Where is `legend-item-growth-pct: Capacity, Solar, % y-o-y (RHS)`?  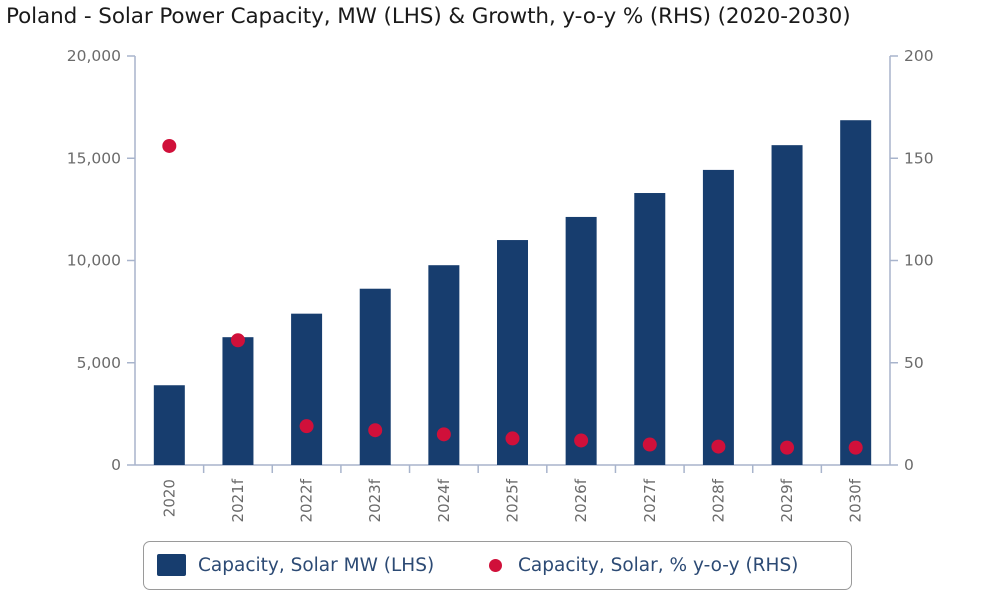
legend-item-growth-pct: Capacity, Solar, % y-o-y (RHS) is located at coordinates (643, 565).